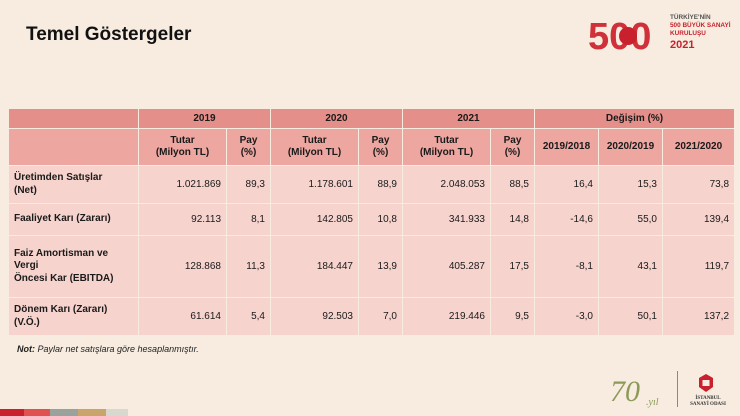  I want to click on cell-value: 9,5, so click(512, 316).